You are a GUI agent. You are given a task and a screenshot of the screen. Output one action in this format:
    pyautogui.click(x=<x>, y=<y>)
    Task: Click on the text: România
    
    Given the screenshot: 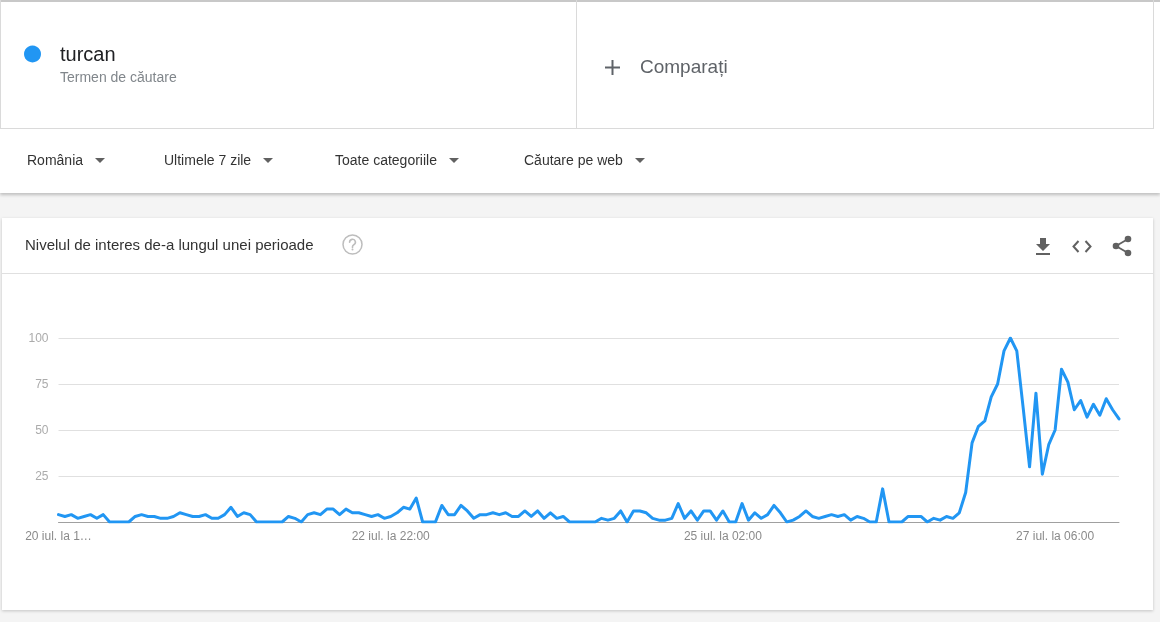 What is the action you would take?
    pyautogui.click(x=55, y=160)
    